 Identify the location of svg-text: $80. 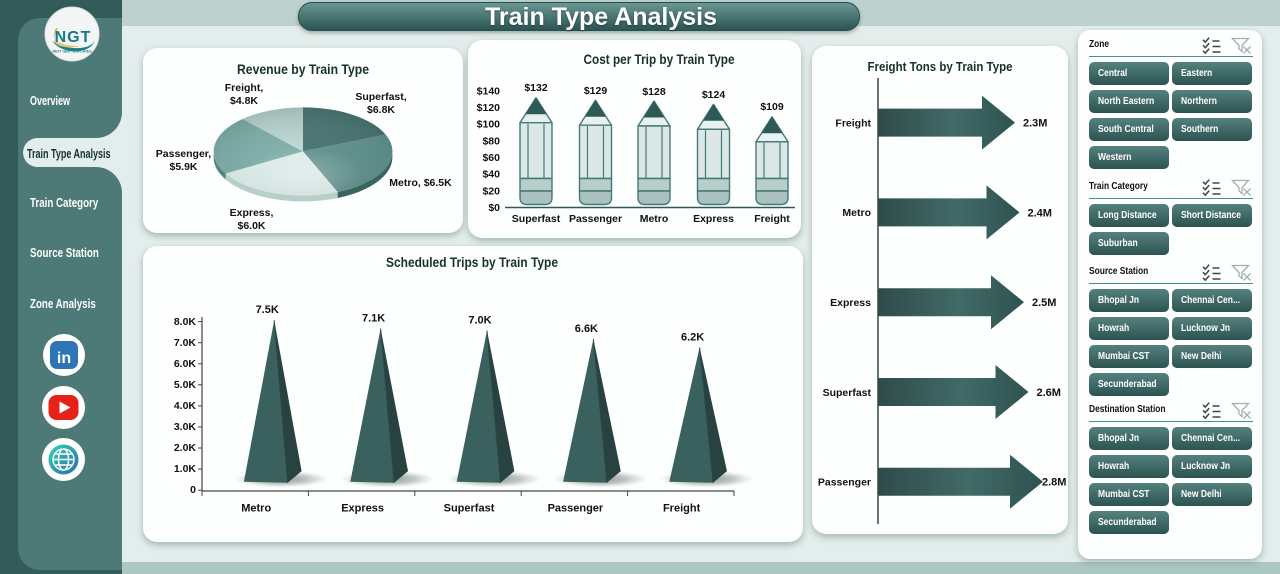
(491, 141).